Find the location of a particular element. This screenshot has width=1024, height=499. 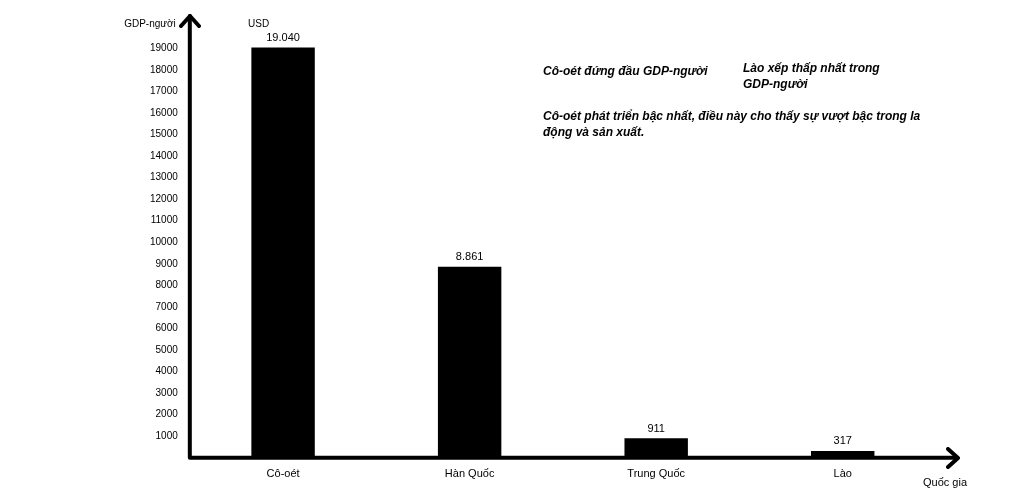

y-tick-label: 18000 is located at coordinates (164, 69).